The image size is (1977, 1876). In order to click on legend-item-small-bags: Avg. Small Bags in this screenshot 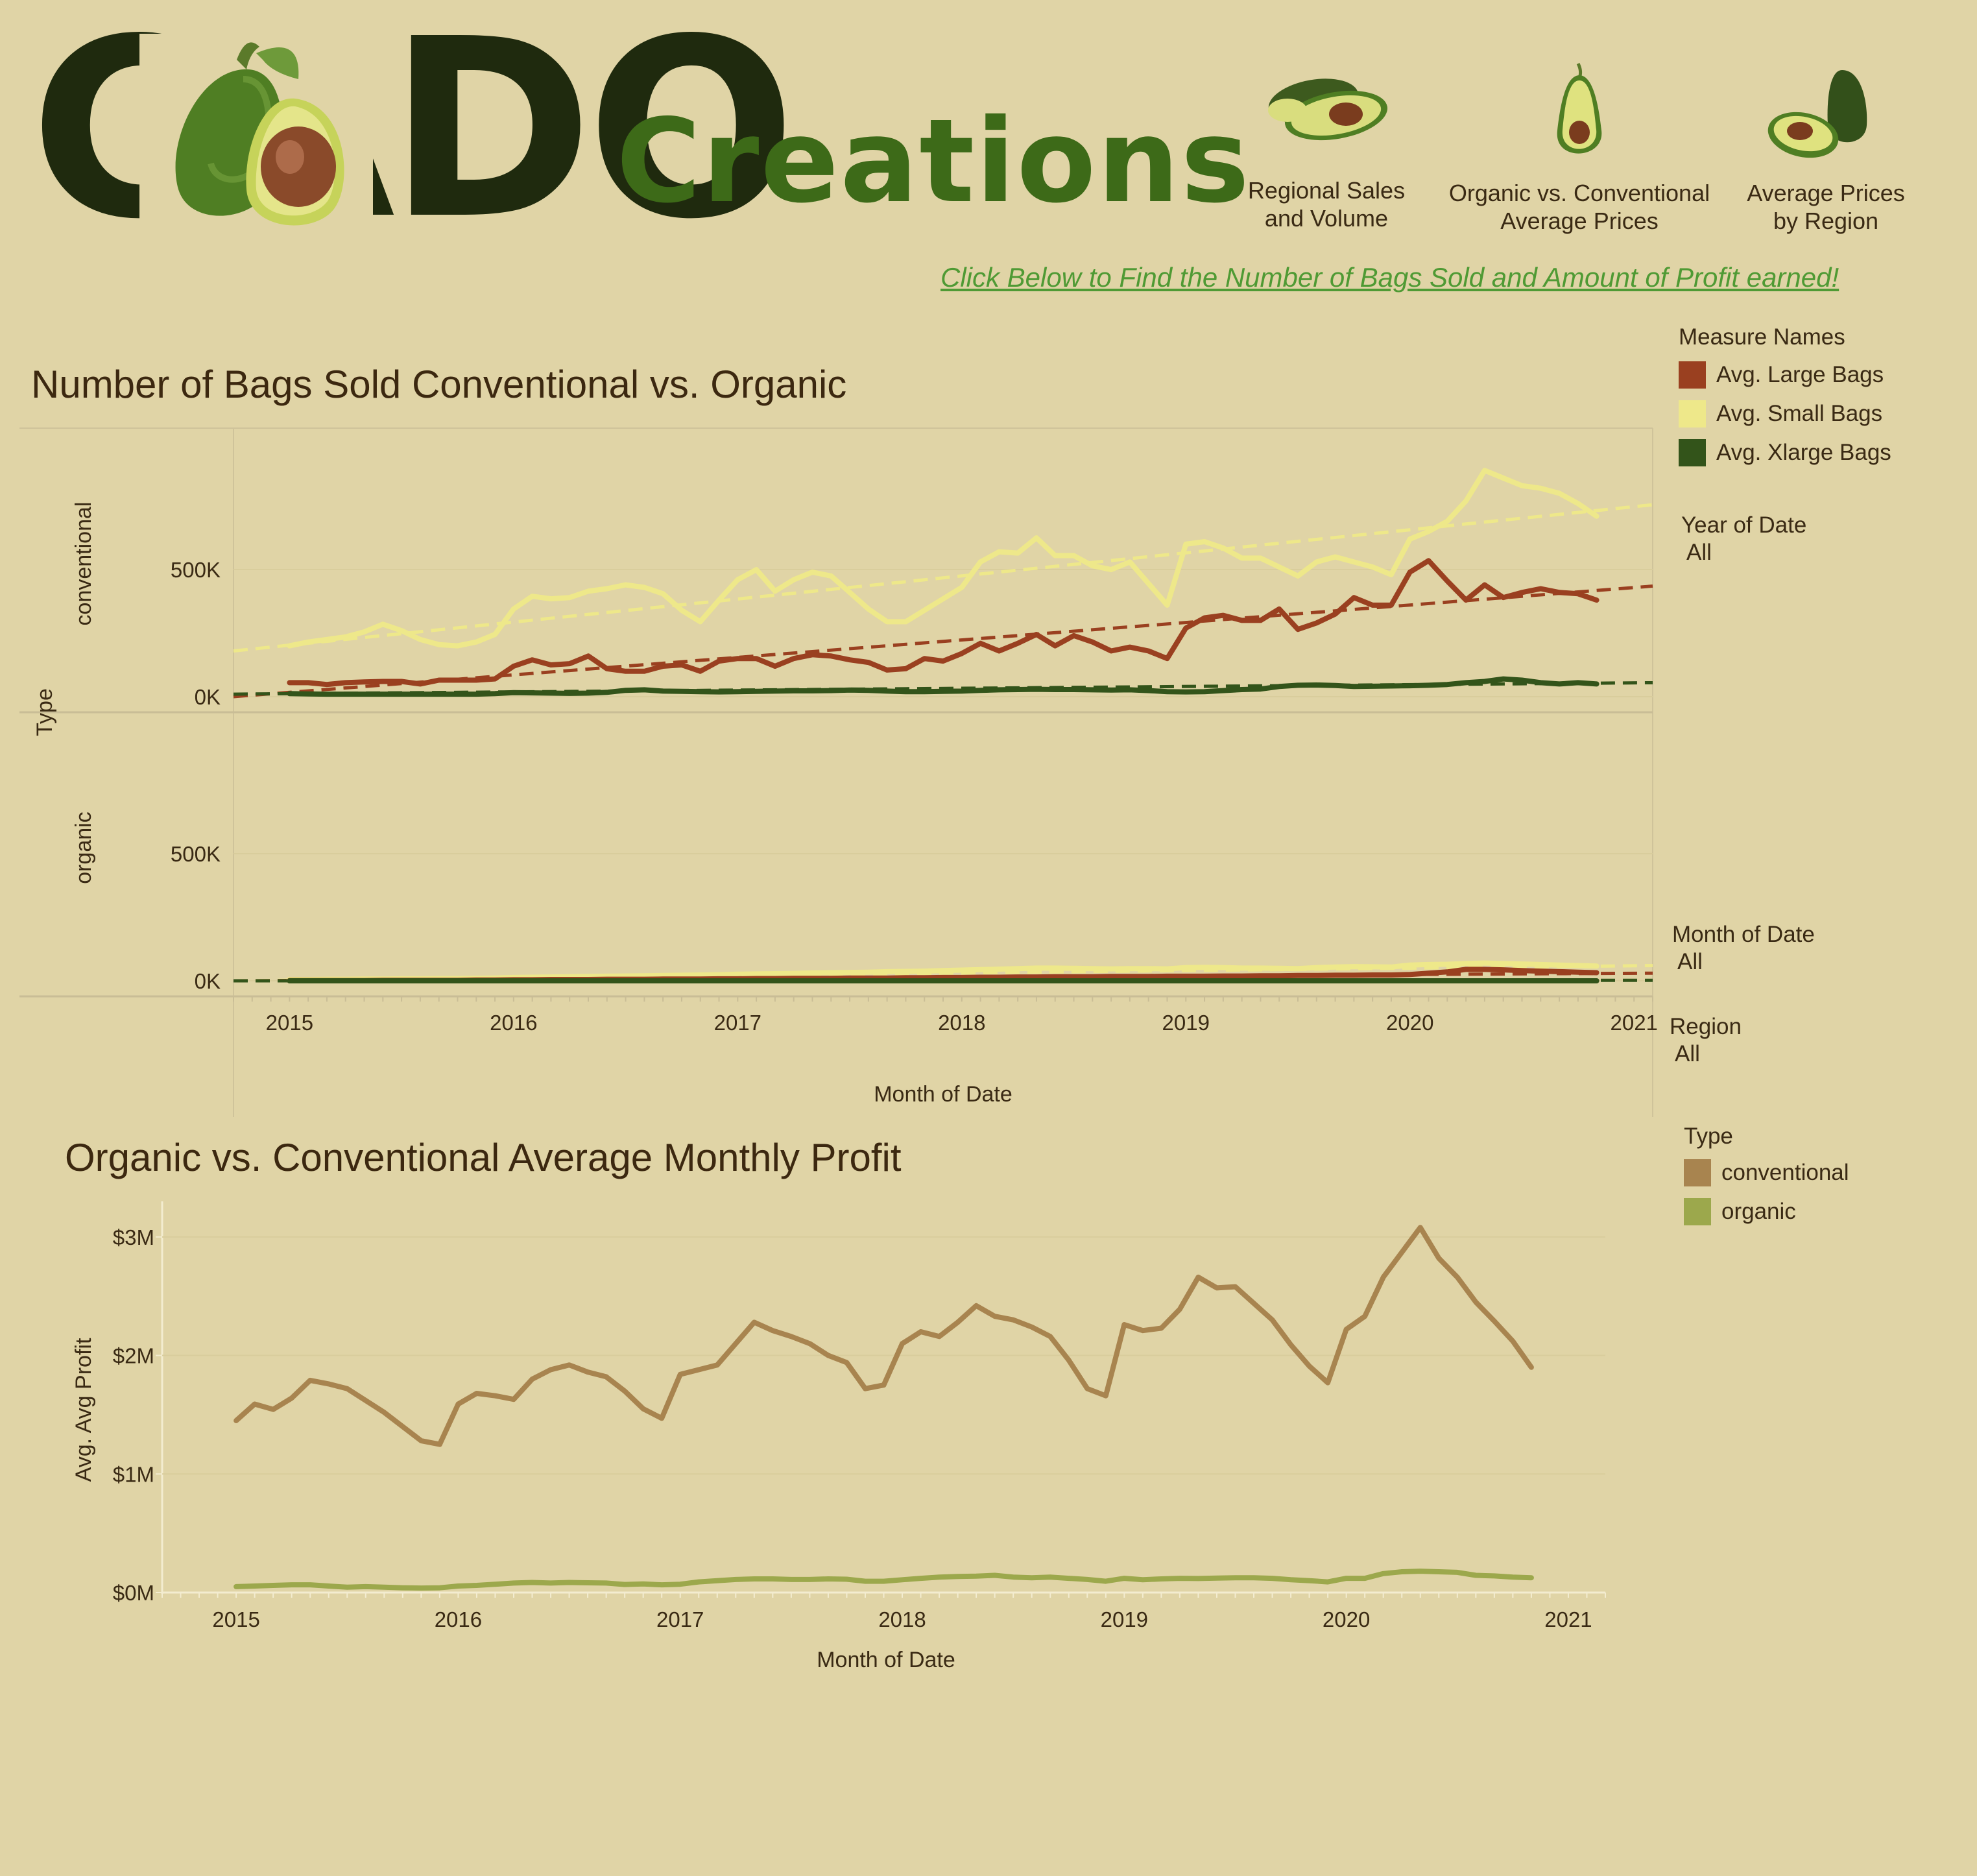, I will do `click(1785, 413)`.